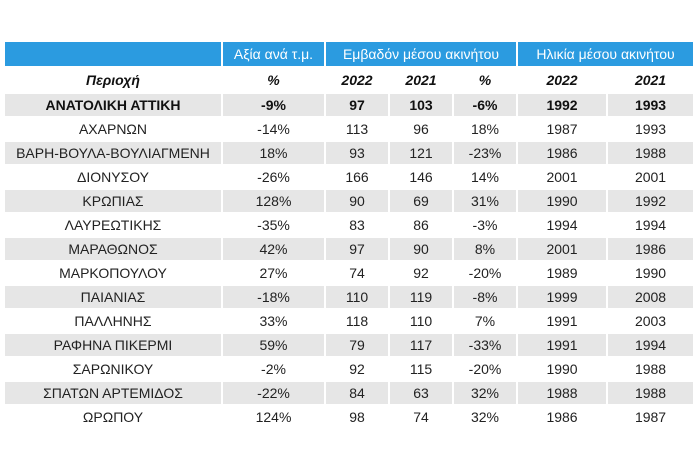 The width and height of the screenshot is (700, 474). Describe the element at coordinates (357, 129) in the screenshot. I see `area-2022-cell: 113` at that location.